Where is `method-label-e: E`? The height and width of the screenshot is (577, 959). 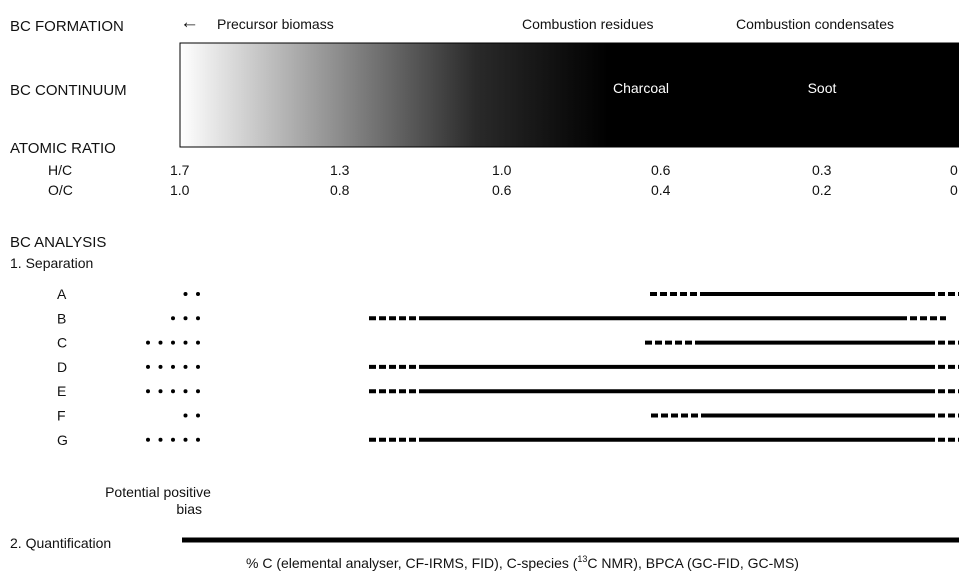 method-label-e: E is located at coordinates (61, 391).